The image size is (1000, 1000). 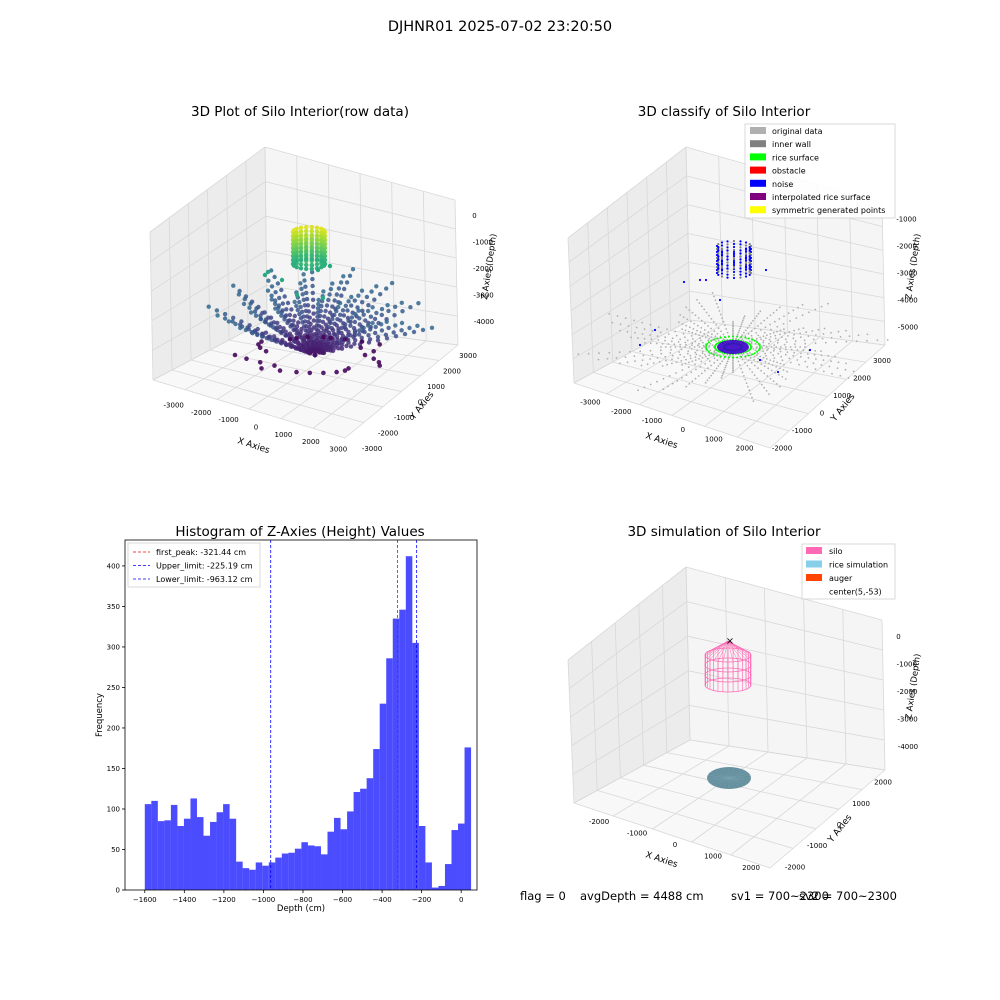 I want to click on raw-z-tick: -2000, so click(x=483, y=269).